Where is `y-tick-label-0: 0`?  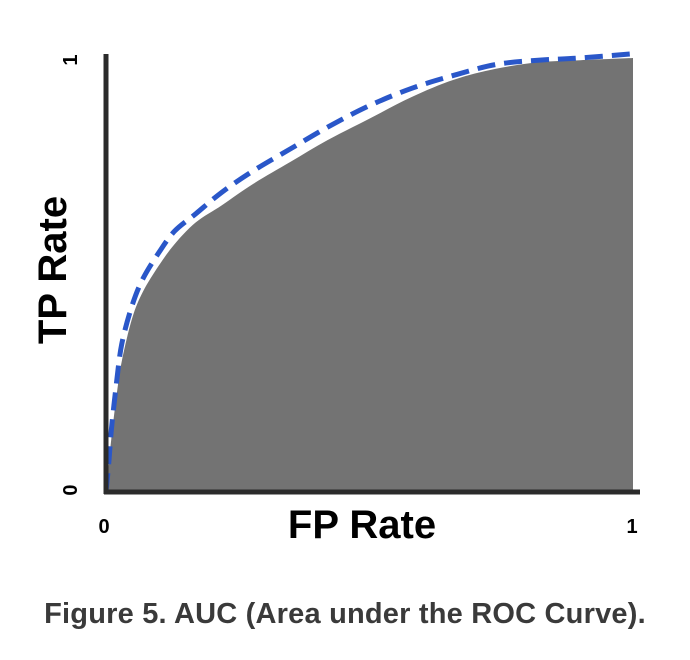
y-tick-label-0: 0 is located at coordinates (71, 489).